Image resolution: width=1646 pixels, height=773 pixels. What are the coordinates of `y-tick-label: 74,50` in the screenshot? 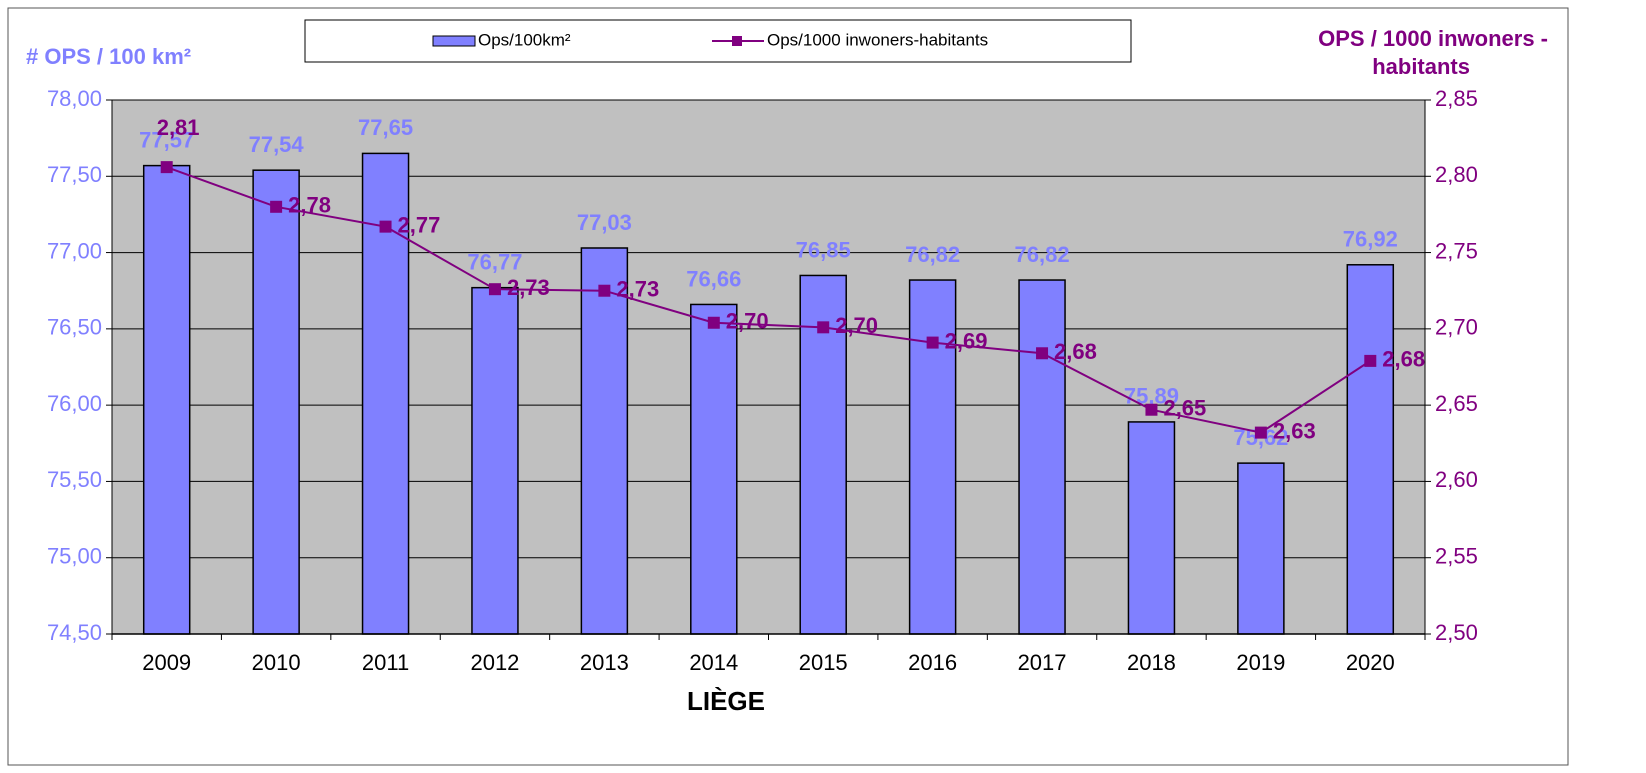 It's located at (74, 632).